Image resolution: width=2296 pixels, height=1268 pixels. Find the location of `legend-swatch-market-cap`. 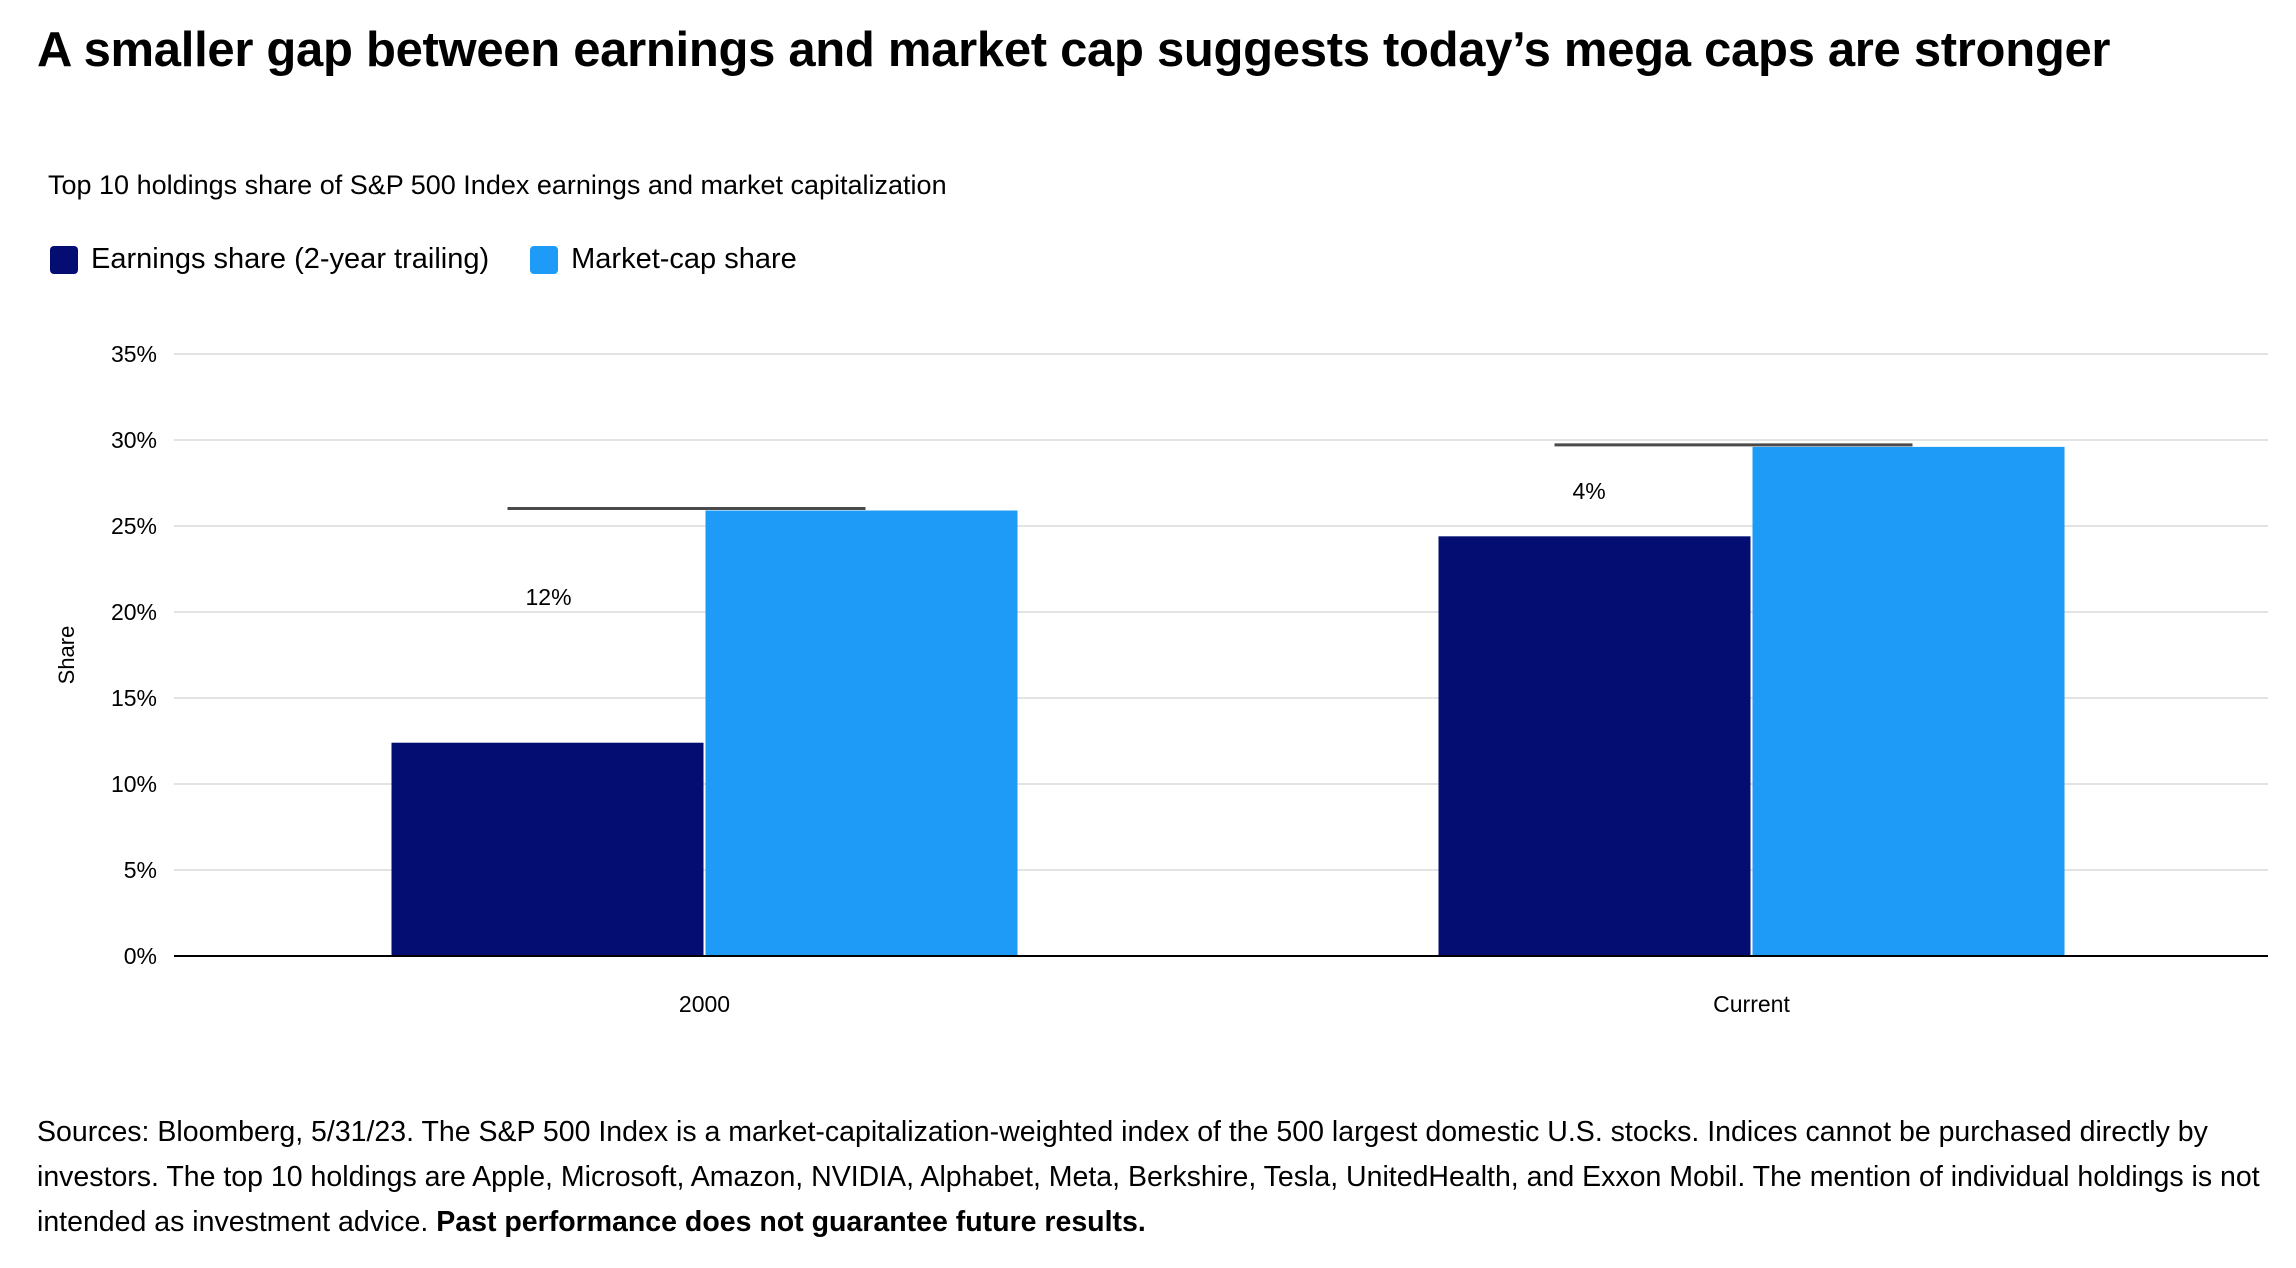

legend-swatch-market-cap is located at coordinates (544, 259).